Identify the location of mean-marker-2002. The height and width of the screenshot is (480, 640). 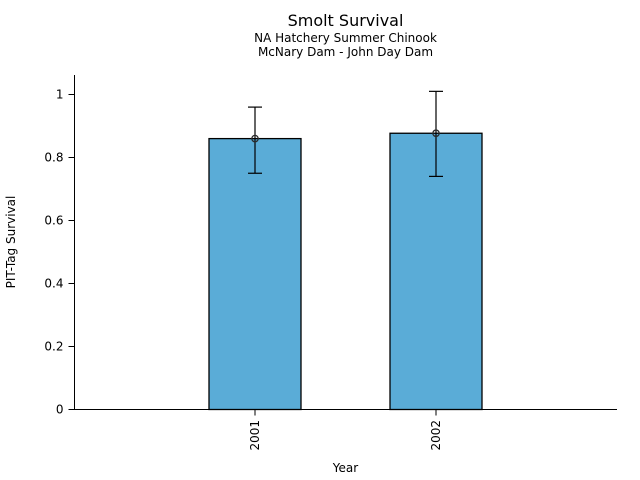
(436, 133).